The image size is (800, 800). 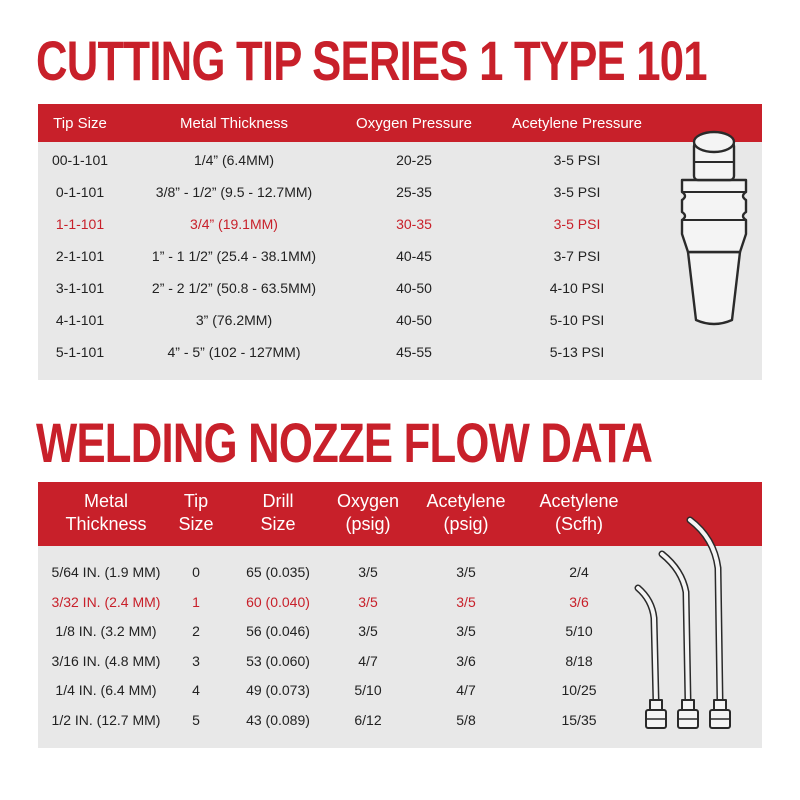 I want to click on cell-oxygen-pressure: 25-35, so click(x=414, y=192).